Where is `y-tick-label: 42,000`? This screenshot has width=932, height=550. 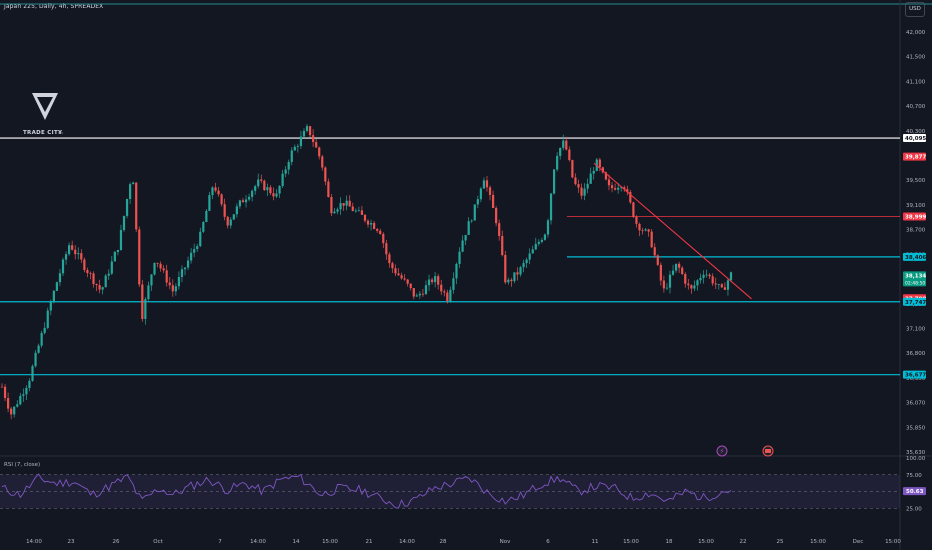
y-tick-label: 42,000 is located at coordinates (916, 33).